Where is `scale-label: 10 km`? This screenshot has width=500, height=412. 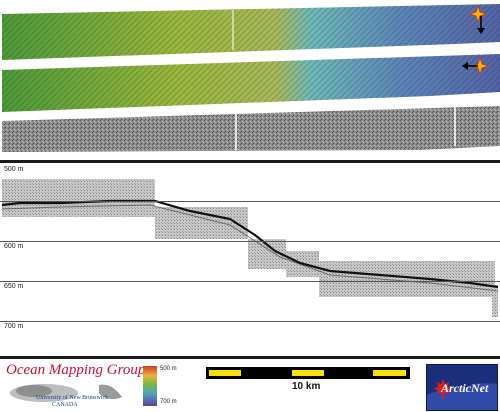 scale-label: 10 km is located at coordinates (306, 386).